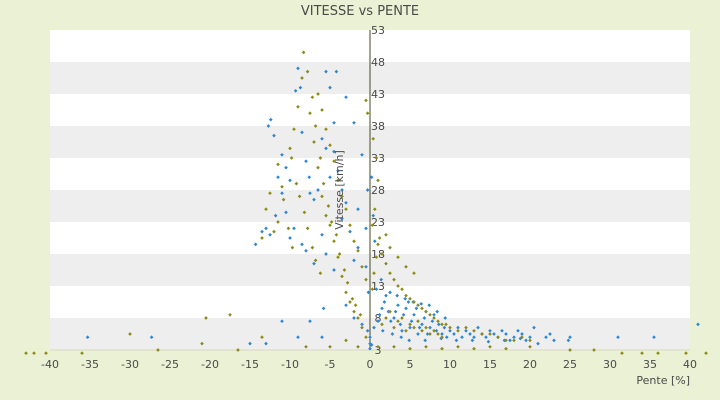 This screenshot has height=400, width=720. I want to click on x-tick-label: 25, so click(570, 364).